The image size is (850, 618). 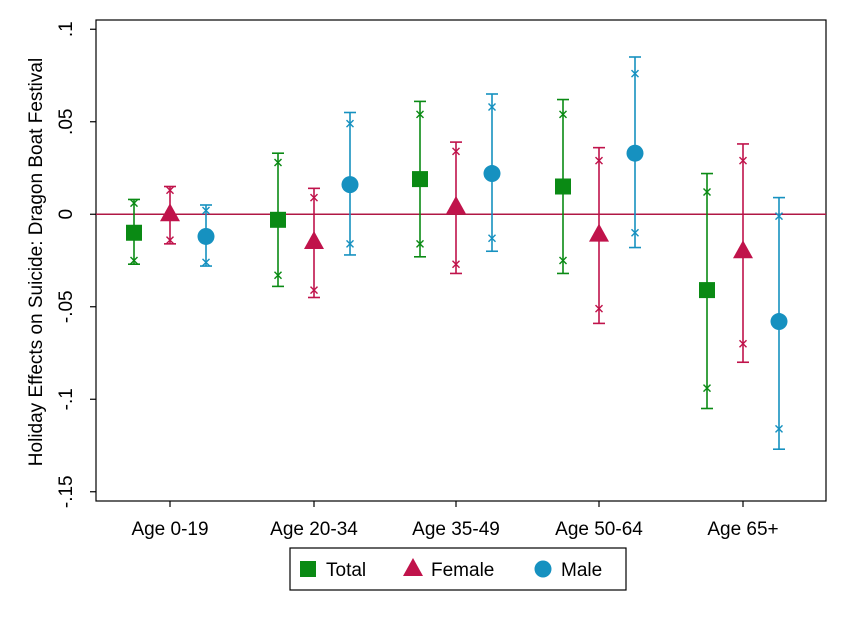 What do you see at coordinates (169, 529) in the screenshot?
I see `x-tick-label: Age 0-19` at bounding box center [169, 529].